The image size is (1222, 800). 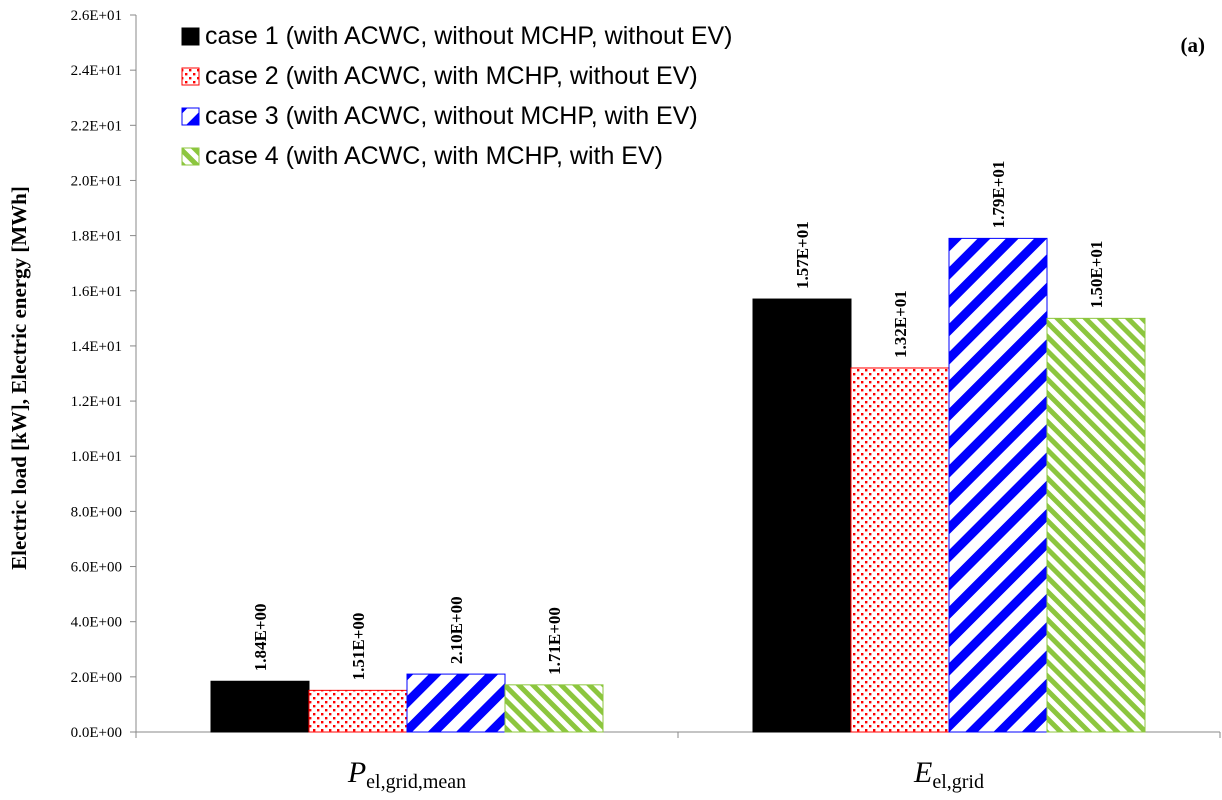 I want to click on data-label: 1.71E+00, so click(x=554, y=641).